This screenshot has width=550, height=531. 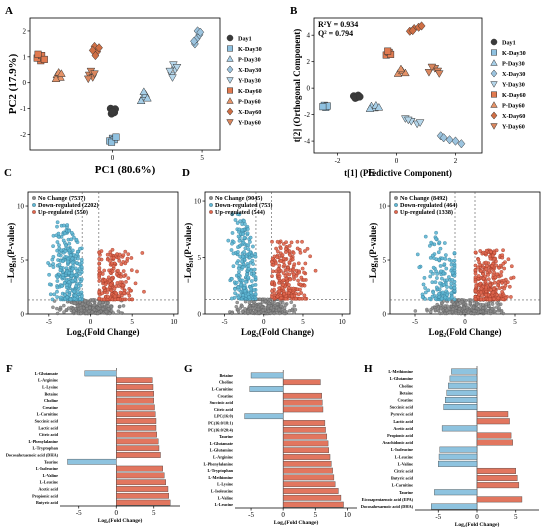 What do you see at coordinates (516, 517) in the screenshot?
I see `x-tick-label: 5` at bounding box center [516, 517].